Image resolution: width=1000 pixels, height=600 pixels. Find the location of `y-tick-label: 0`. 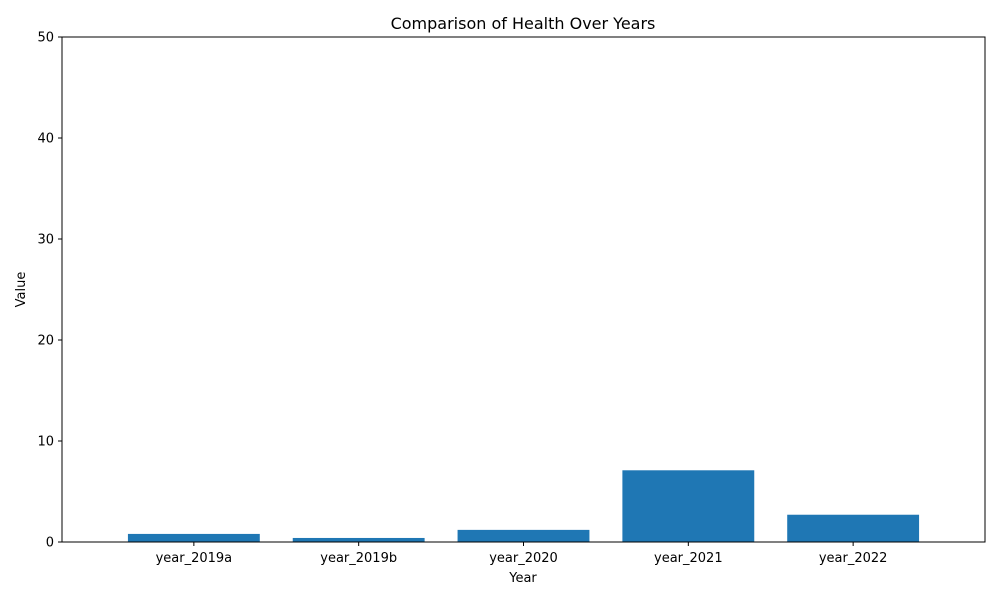

y-tick-label: 0 is located at coordinates (50, 543).